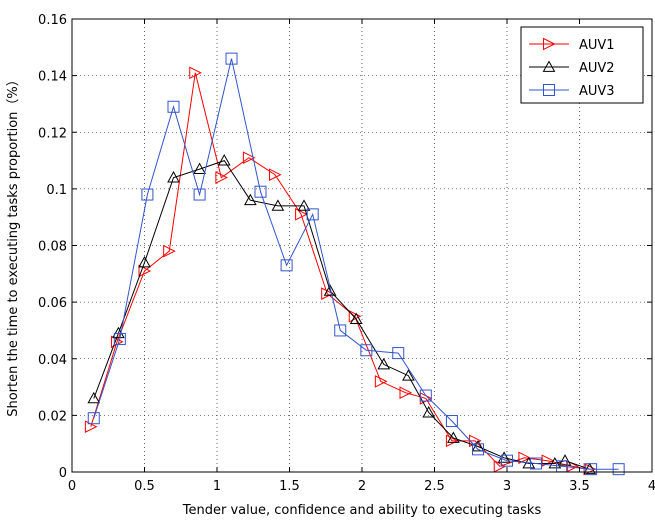 The image size is (655, 521). I want to click on x-tick-label: 1.5, so click(289, 486).